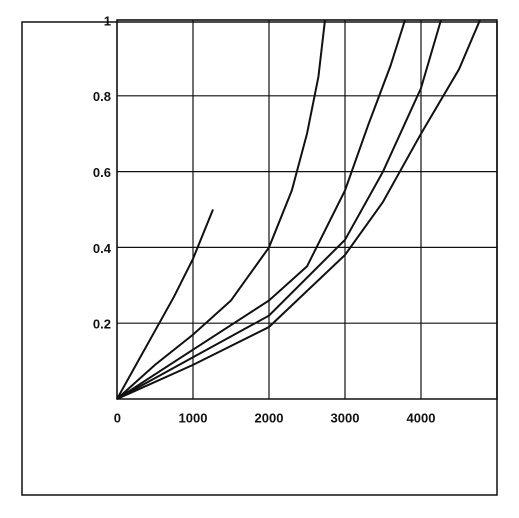  I want to click on x-tick-label: 4000, so click(421, 417).